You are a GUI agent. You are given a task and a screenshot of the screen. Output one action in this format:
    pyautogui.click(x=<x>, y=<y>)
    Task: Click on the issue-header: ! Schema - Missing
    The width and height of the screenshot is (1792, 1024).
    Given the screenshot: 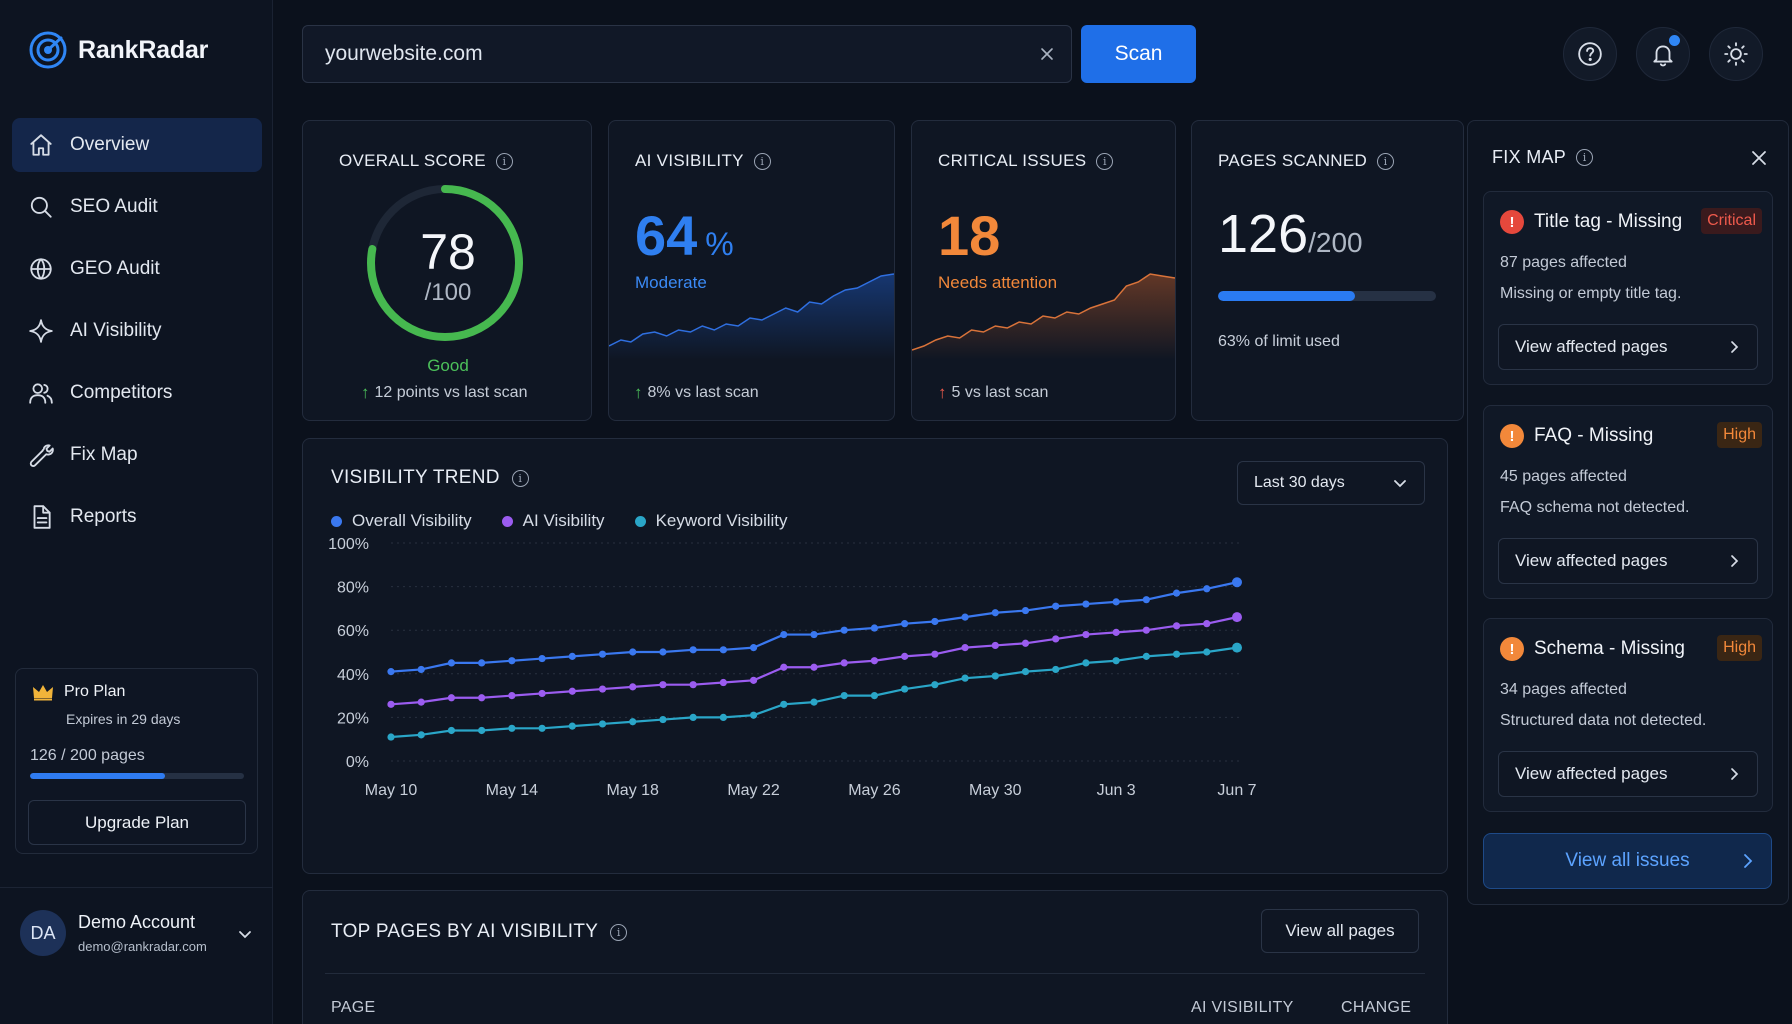 What is the action you would take?
    pyautogui.click(x=1592, y=649)
    